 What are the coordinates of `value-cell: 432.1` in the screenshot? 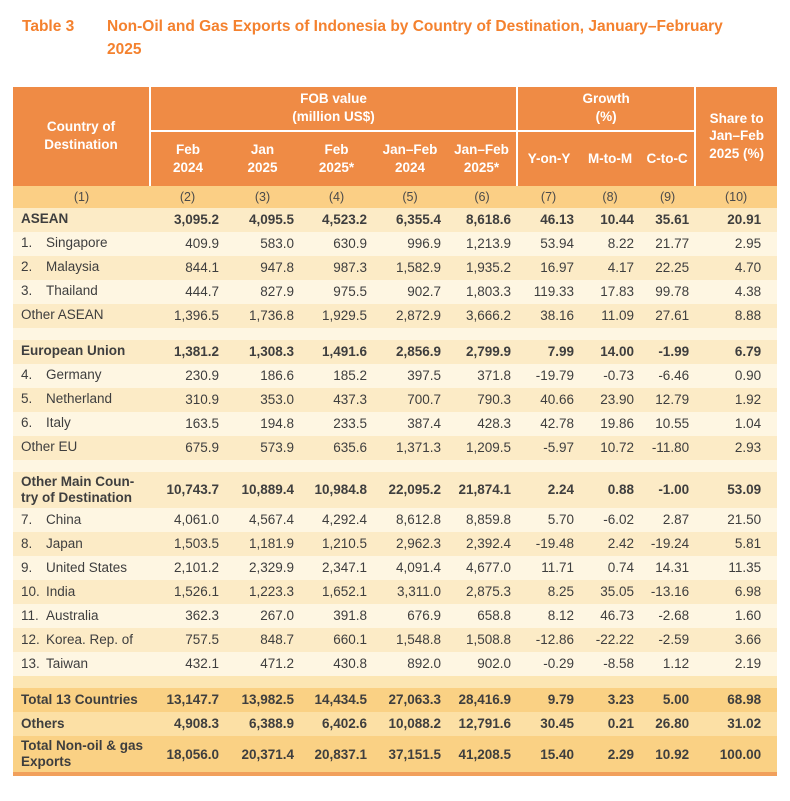 It's located at (187, 663).